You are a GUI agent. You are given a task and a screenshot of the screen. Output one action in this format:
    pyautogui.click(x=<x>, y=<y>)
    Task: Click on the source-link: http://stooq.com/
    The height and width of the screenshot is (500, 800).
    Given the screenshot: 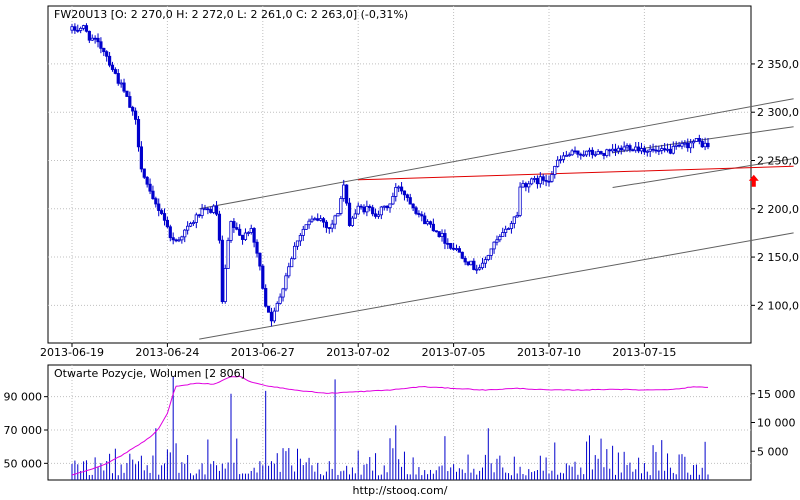 What is the action you would take?
    pyautogui.click(x=400, y=490)
    